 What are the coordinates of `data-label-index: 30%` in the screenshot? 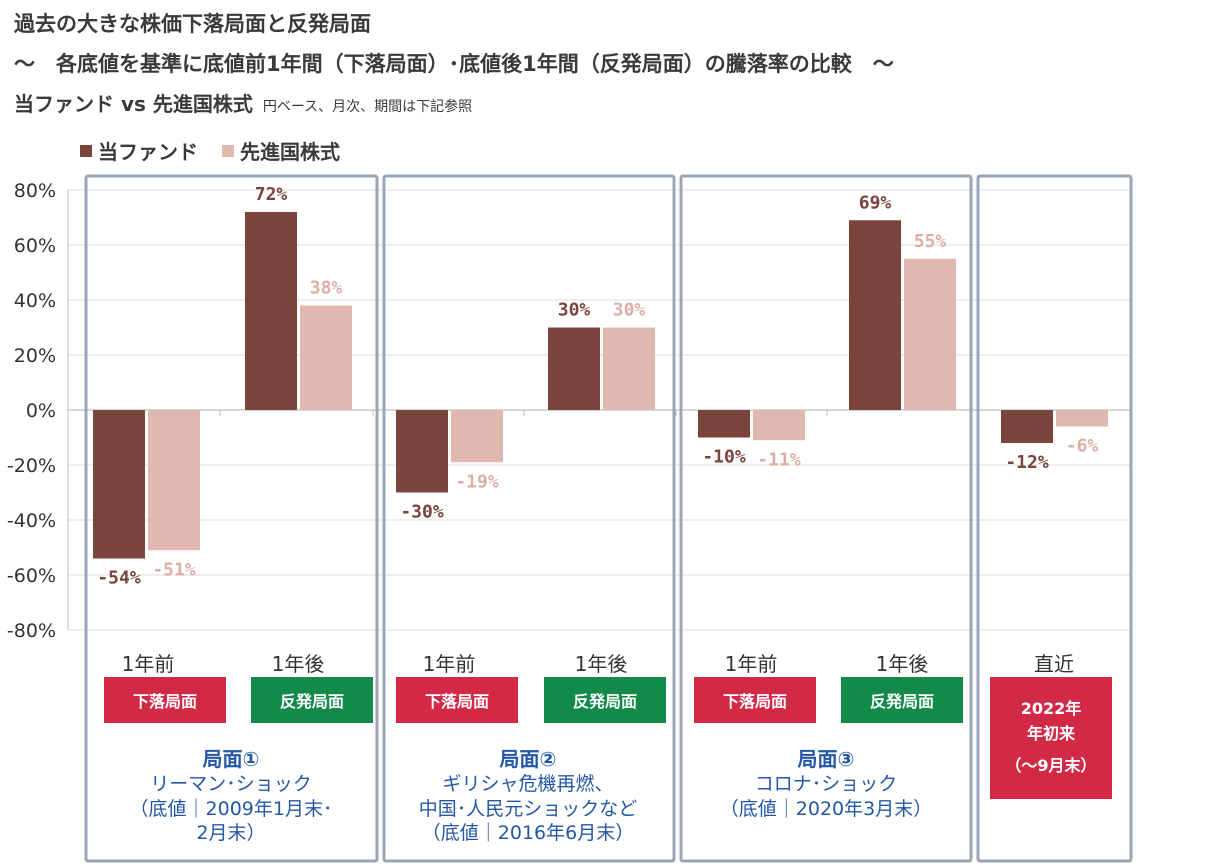 It's located at (629, 310).